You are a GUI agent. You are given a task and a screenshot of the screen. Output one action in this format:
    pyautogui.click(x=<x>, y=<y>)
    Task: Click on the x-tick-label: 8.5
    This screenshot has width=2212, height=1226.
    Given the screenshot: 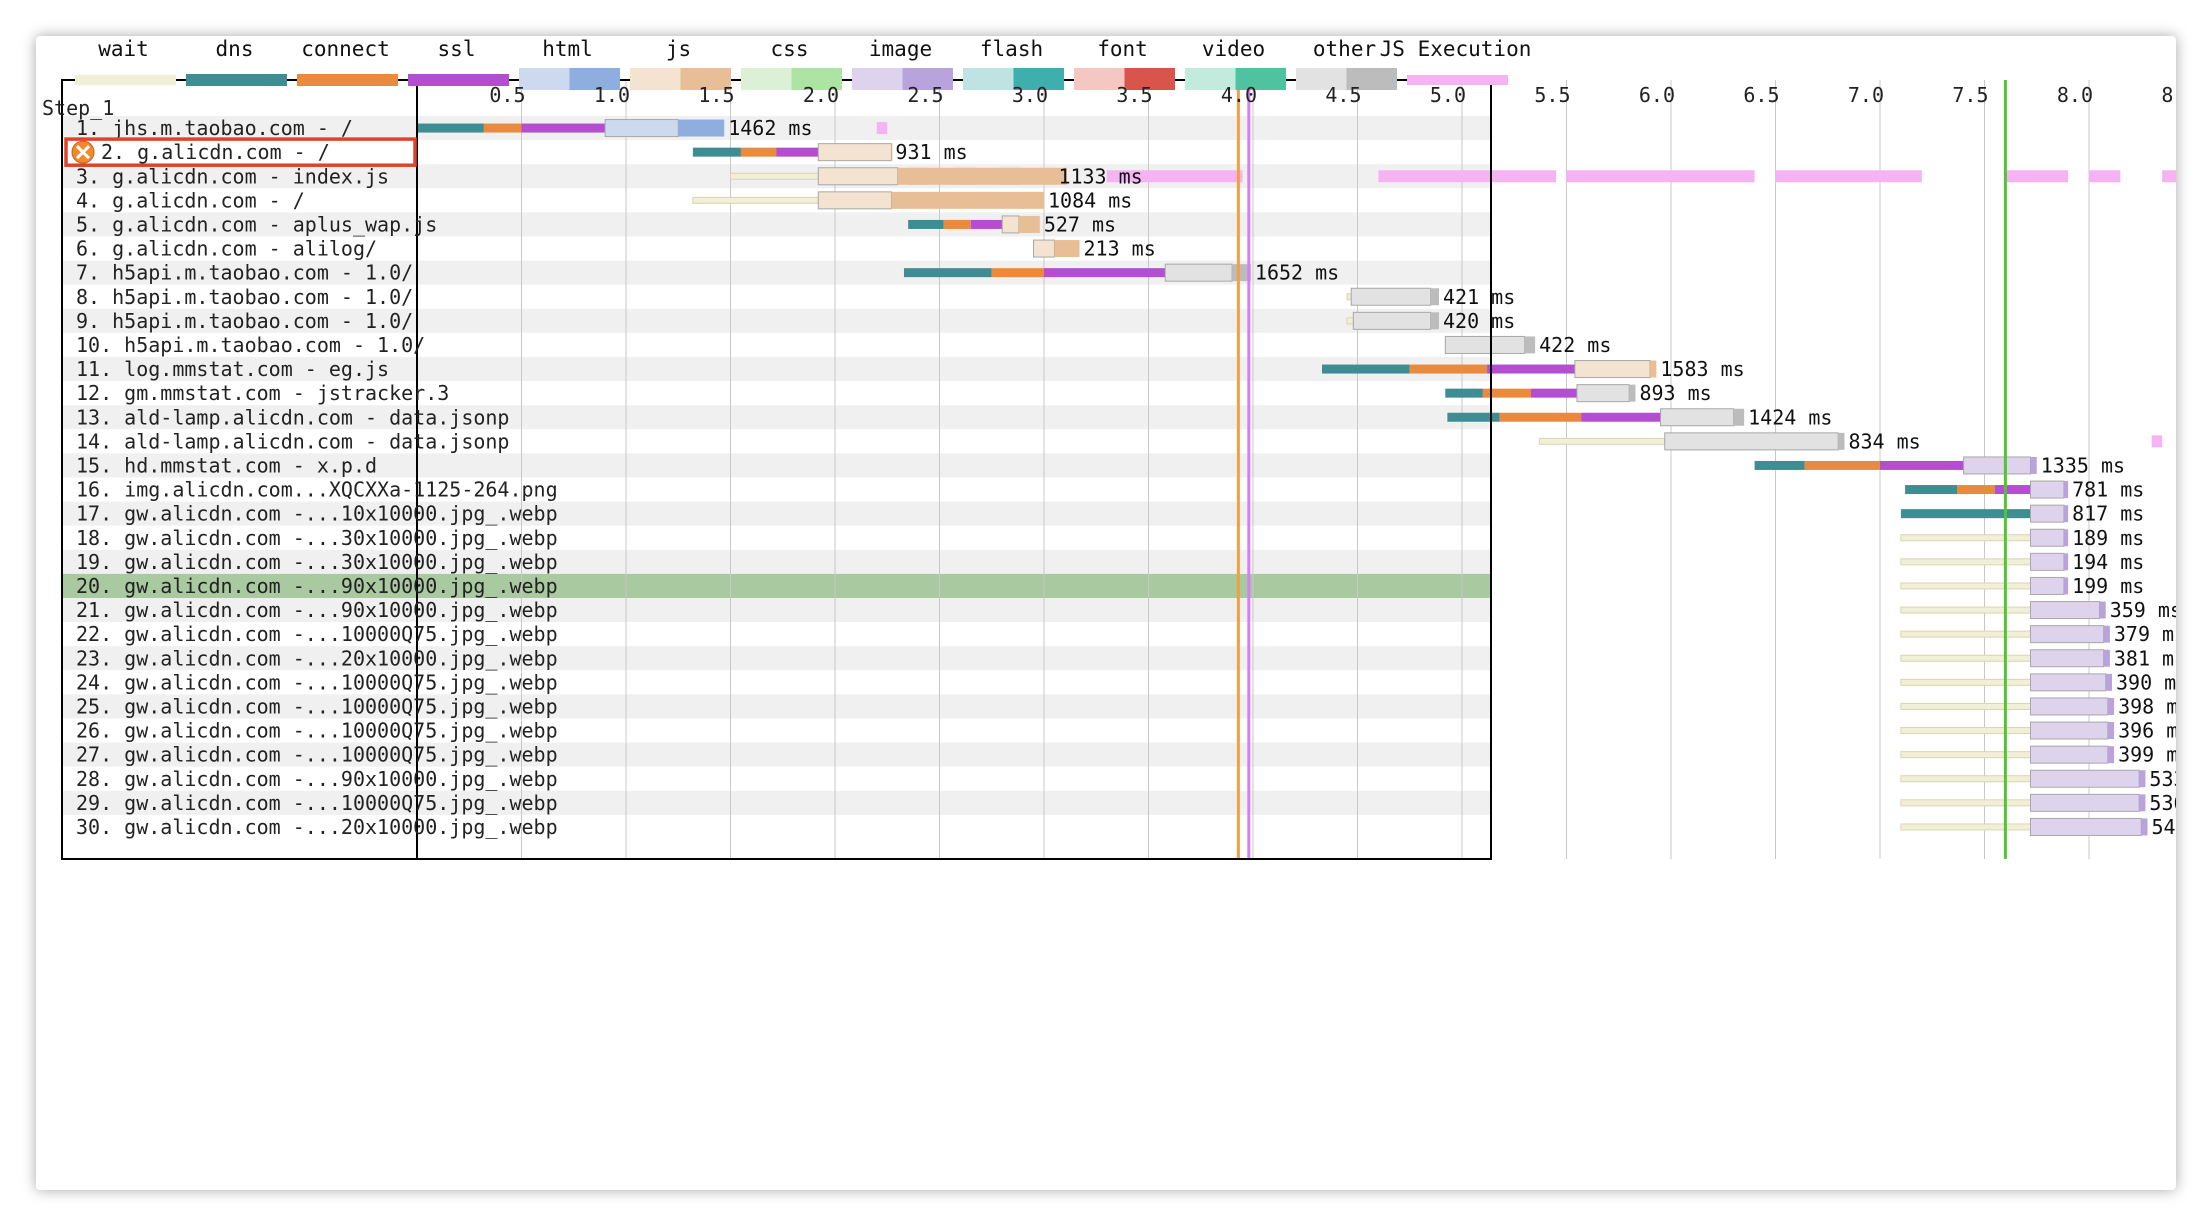 What is the action you would take?
    pyautogui.click(x=2168, y=95)
    